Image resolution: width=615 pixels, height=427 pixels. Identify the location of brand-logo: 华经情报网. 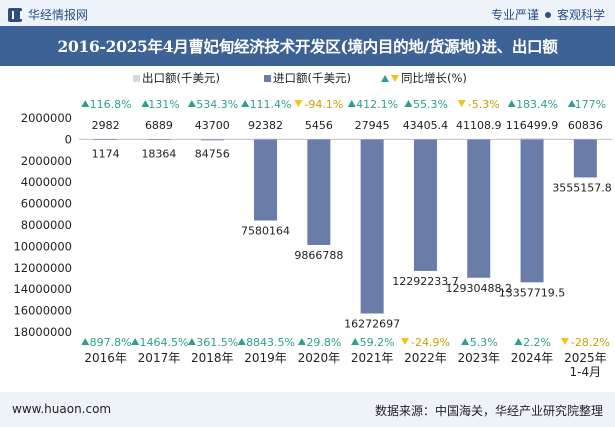
(48, 14).